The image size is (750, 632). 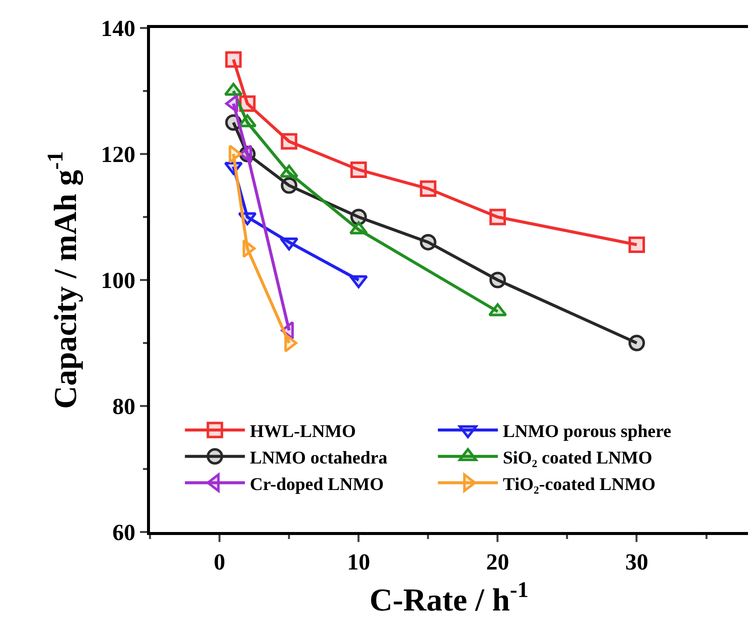 I want to click on y-tick-label: 60, so click(x=124, y=533).